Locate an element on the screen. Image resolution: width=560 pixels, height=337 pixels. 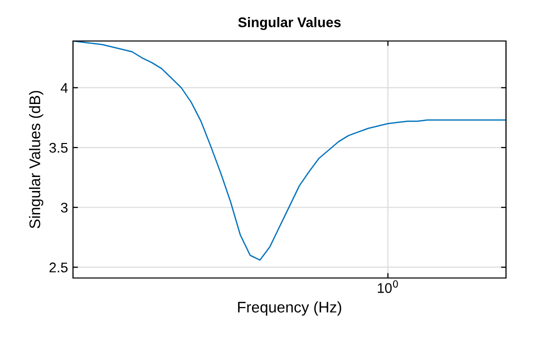
chart-title: Singular Values is located at coordinates (289, 23).